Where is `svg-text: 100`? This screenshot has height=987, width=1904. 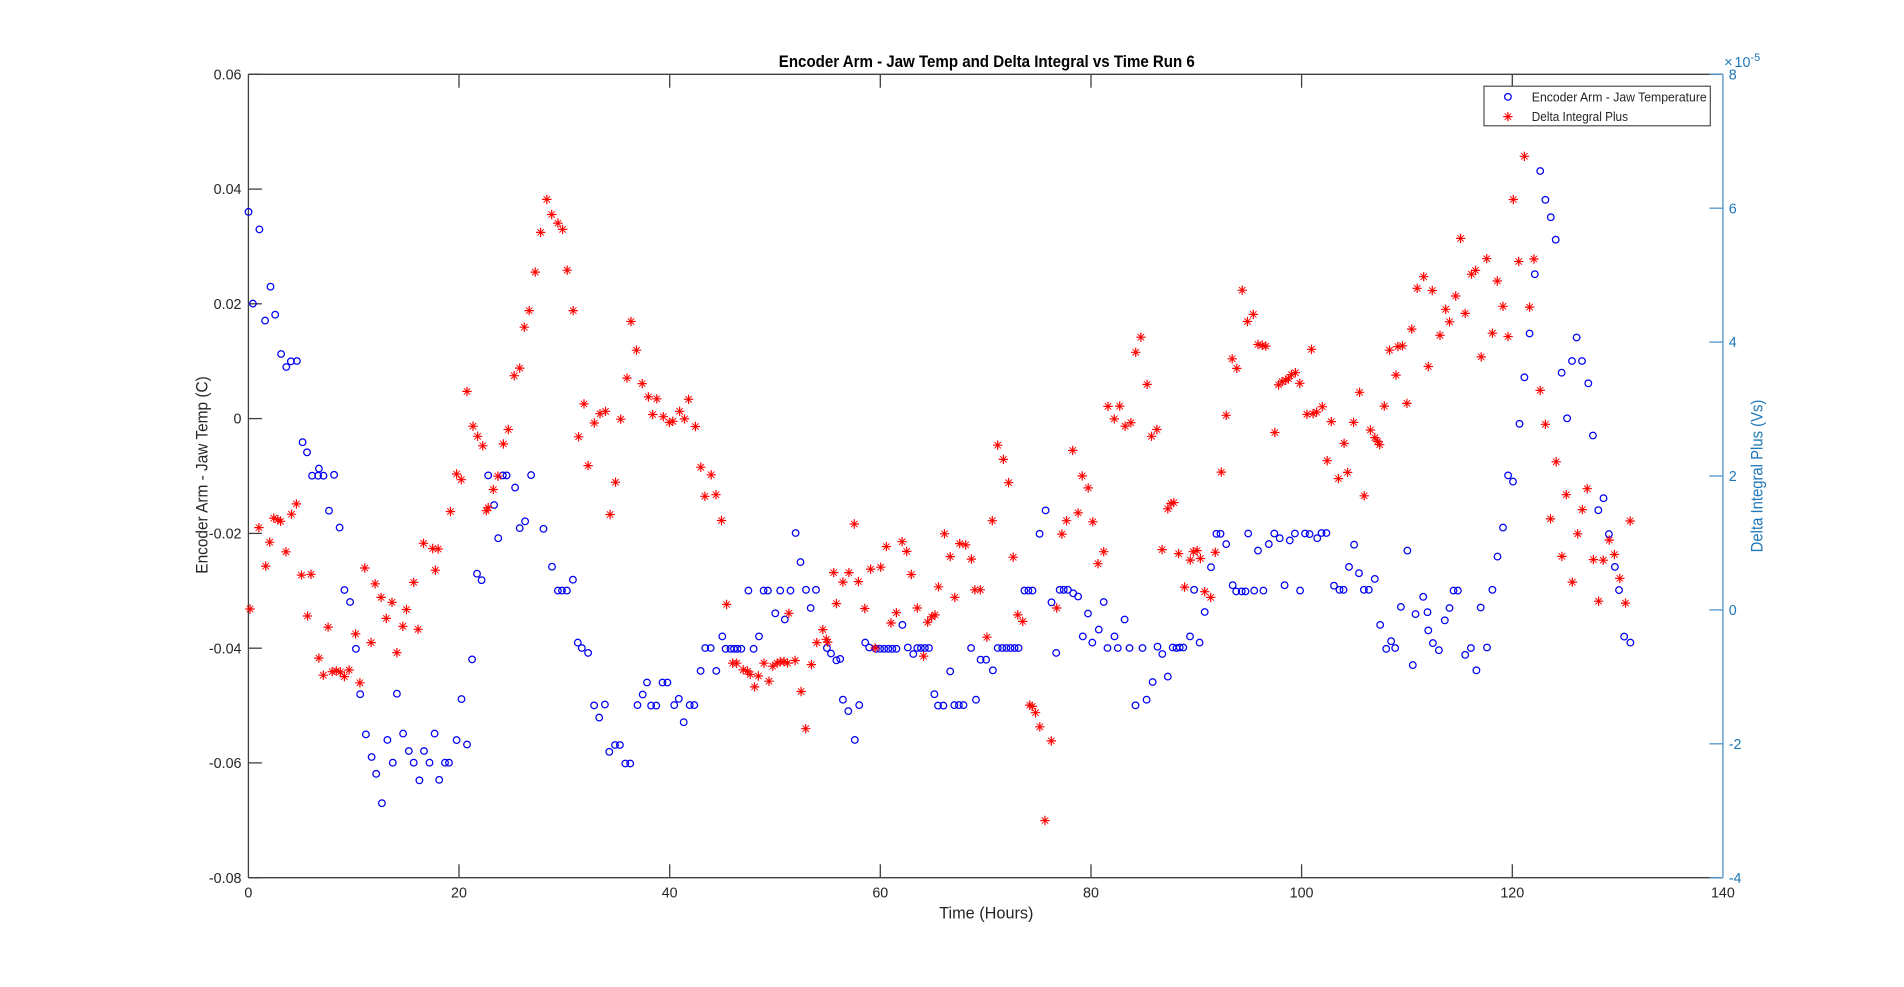
svg-text: 100 is located at coordinates (1302, 894).